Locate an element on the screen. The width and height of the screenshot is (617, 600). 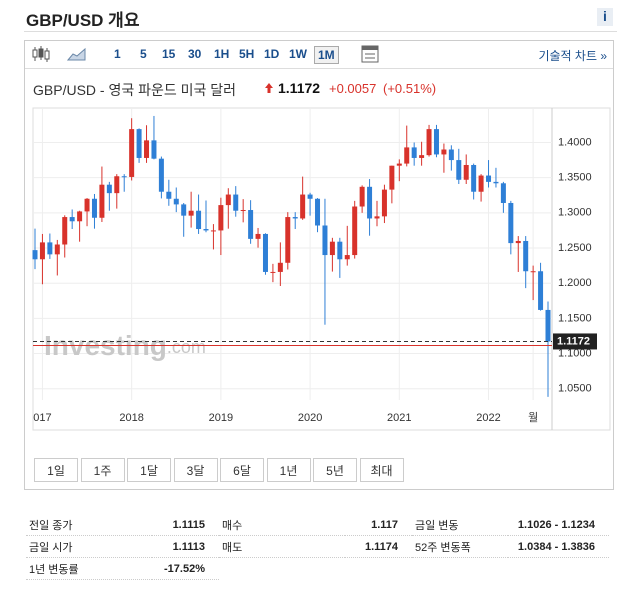
stat-label: 52주 변동폭 is located at coordinates (460, 546).